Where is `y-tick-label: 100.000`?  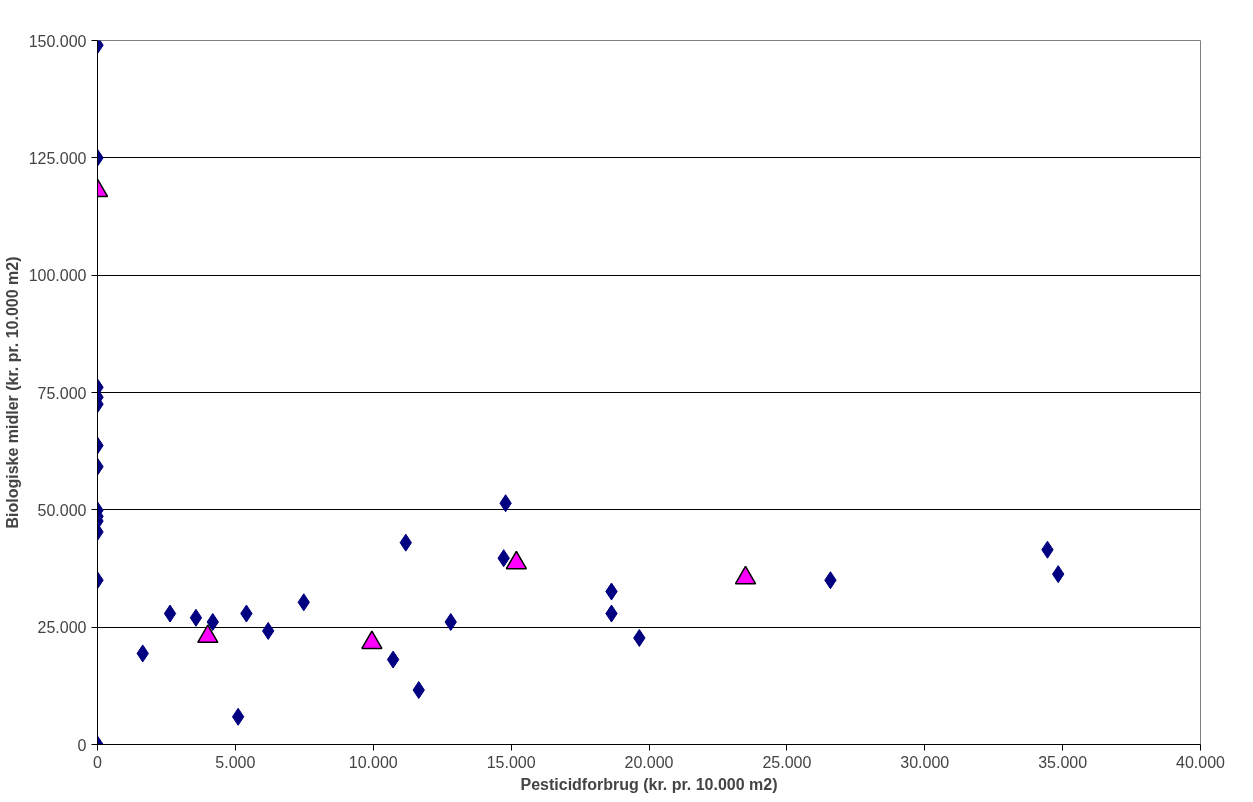
y-tick-label: 100.000 is located at coordinates (57, 276).